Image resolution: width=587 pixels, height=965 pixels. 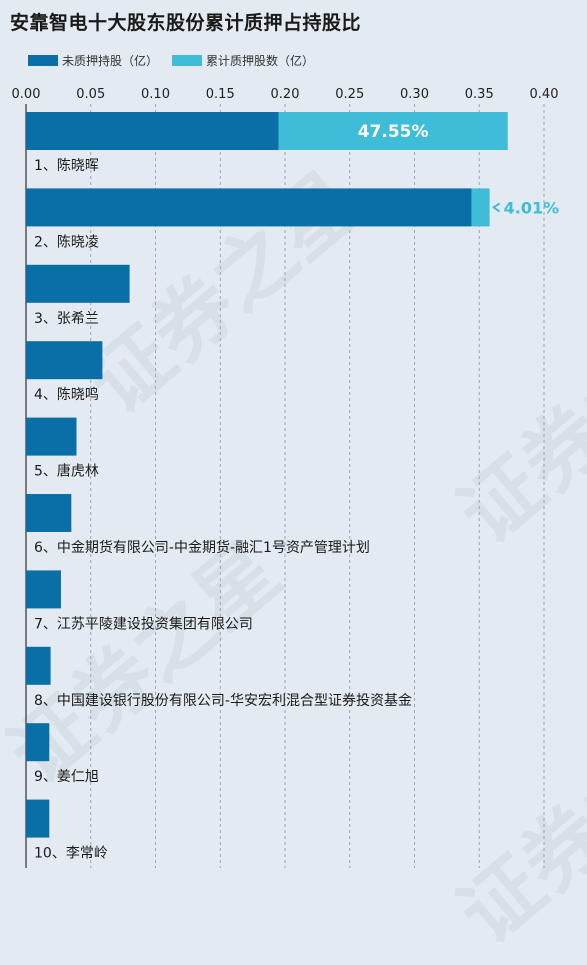 I want to click on category-label: 8、中国建设银行股份有限公司-华安宏利混合型证券投资基金, so click(x=223, y=700).